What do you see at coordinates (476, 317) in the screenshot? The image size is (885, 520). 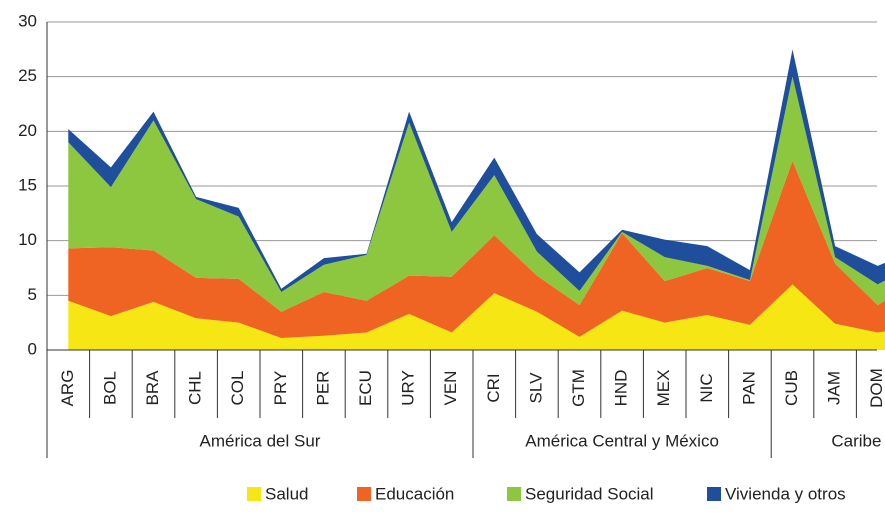 I see `area` at bounding box center [476, 317].